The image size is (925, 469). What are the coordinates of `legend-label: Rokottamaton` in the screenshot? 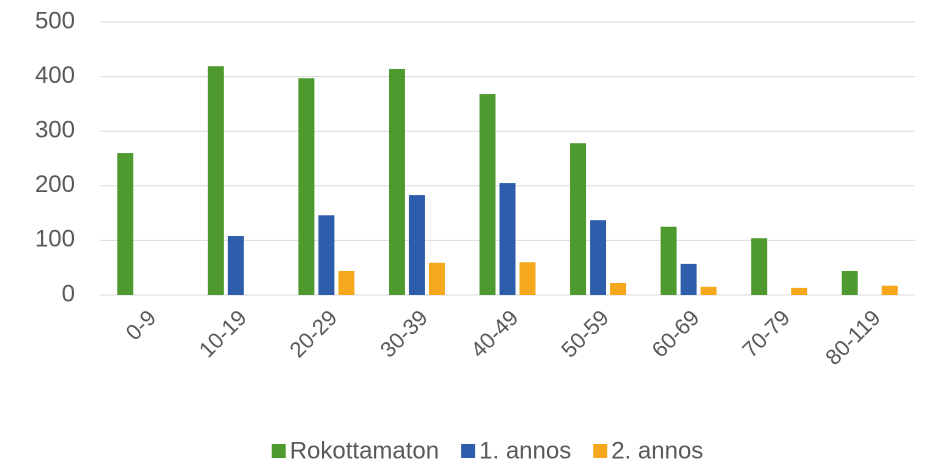 It's located at (364, 450).